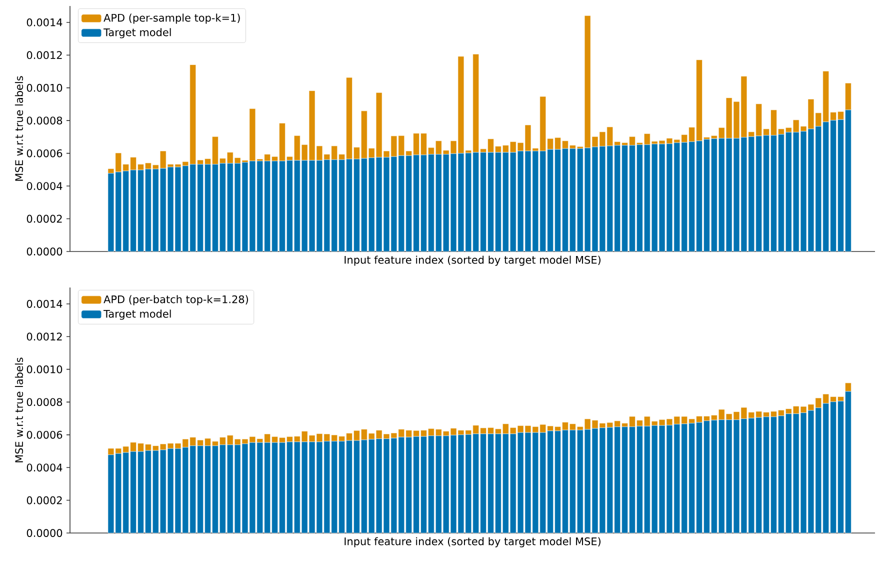 The width and height of the screenshot is (877, 563). I want to click on legend-label: APD (per-batch top-k=1.28), so click(176, 300).